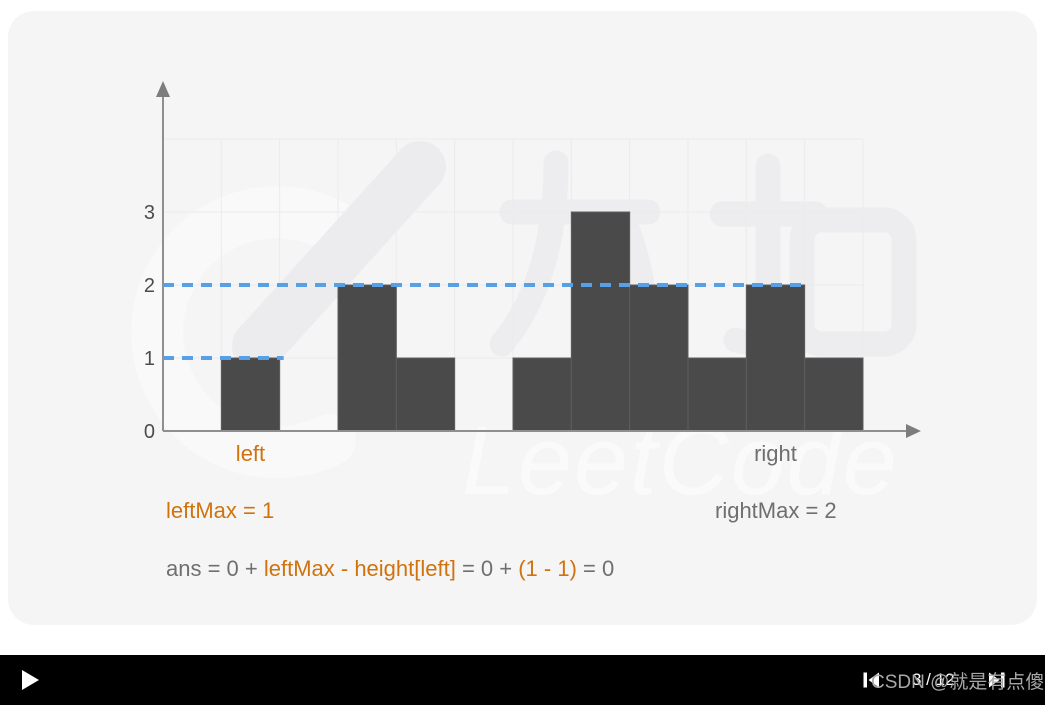  I want to click on skip-previous-icon, so click(871, 680).